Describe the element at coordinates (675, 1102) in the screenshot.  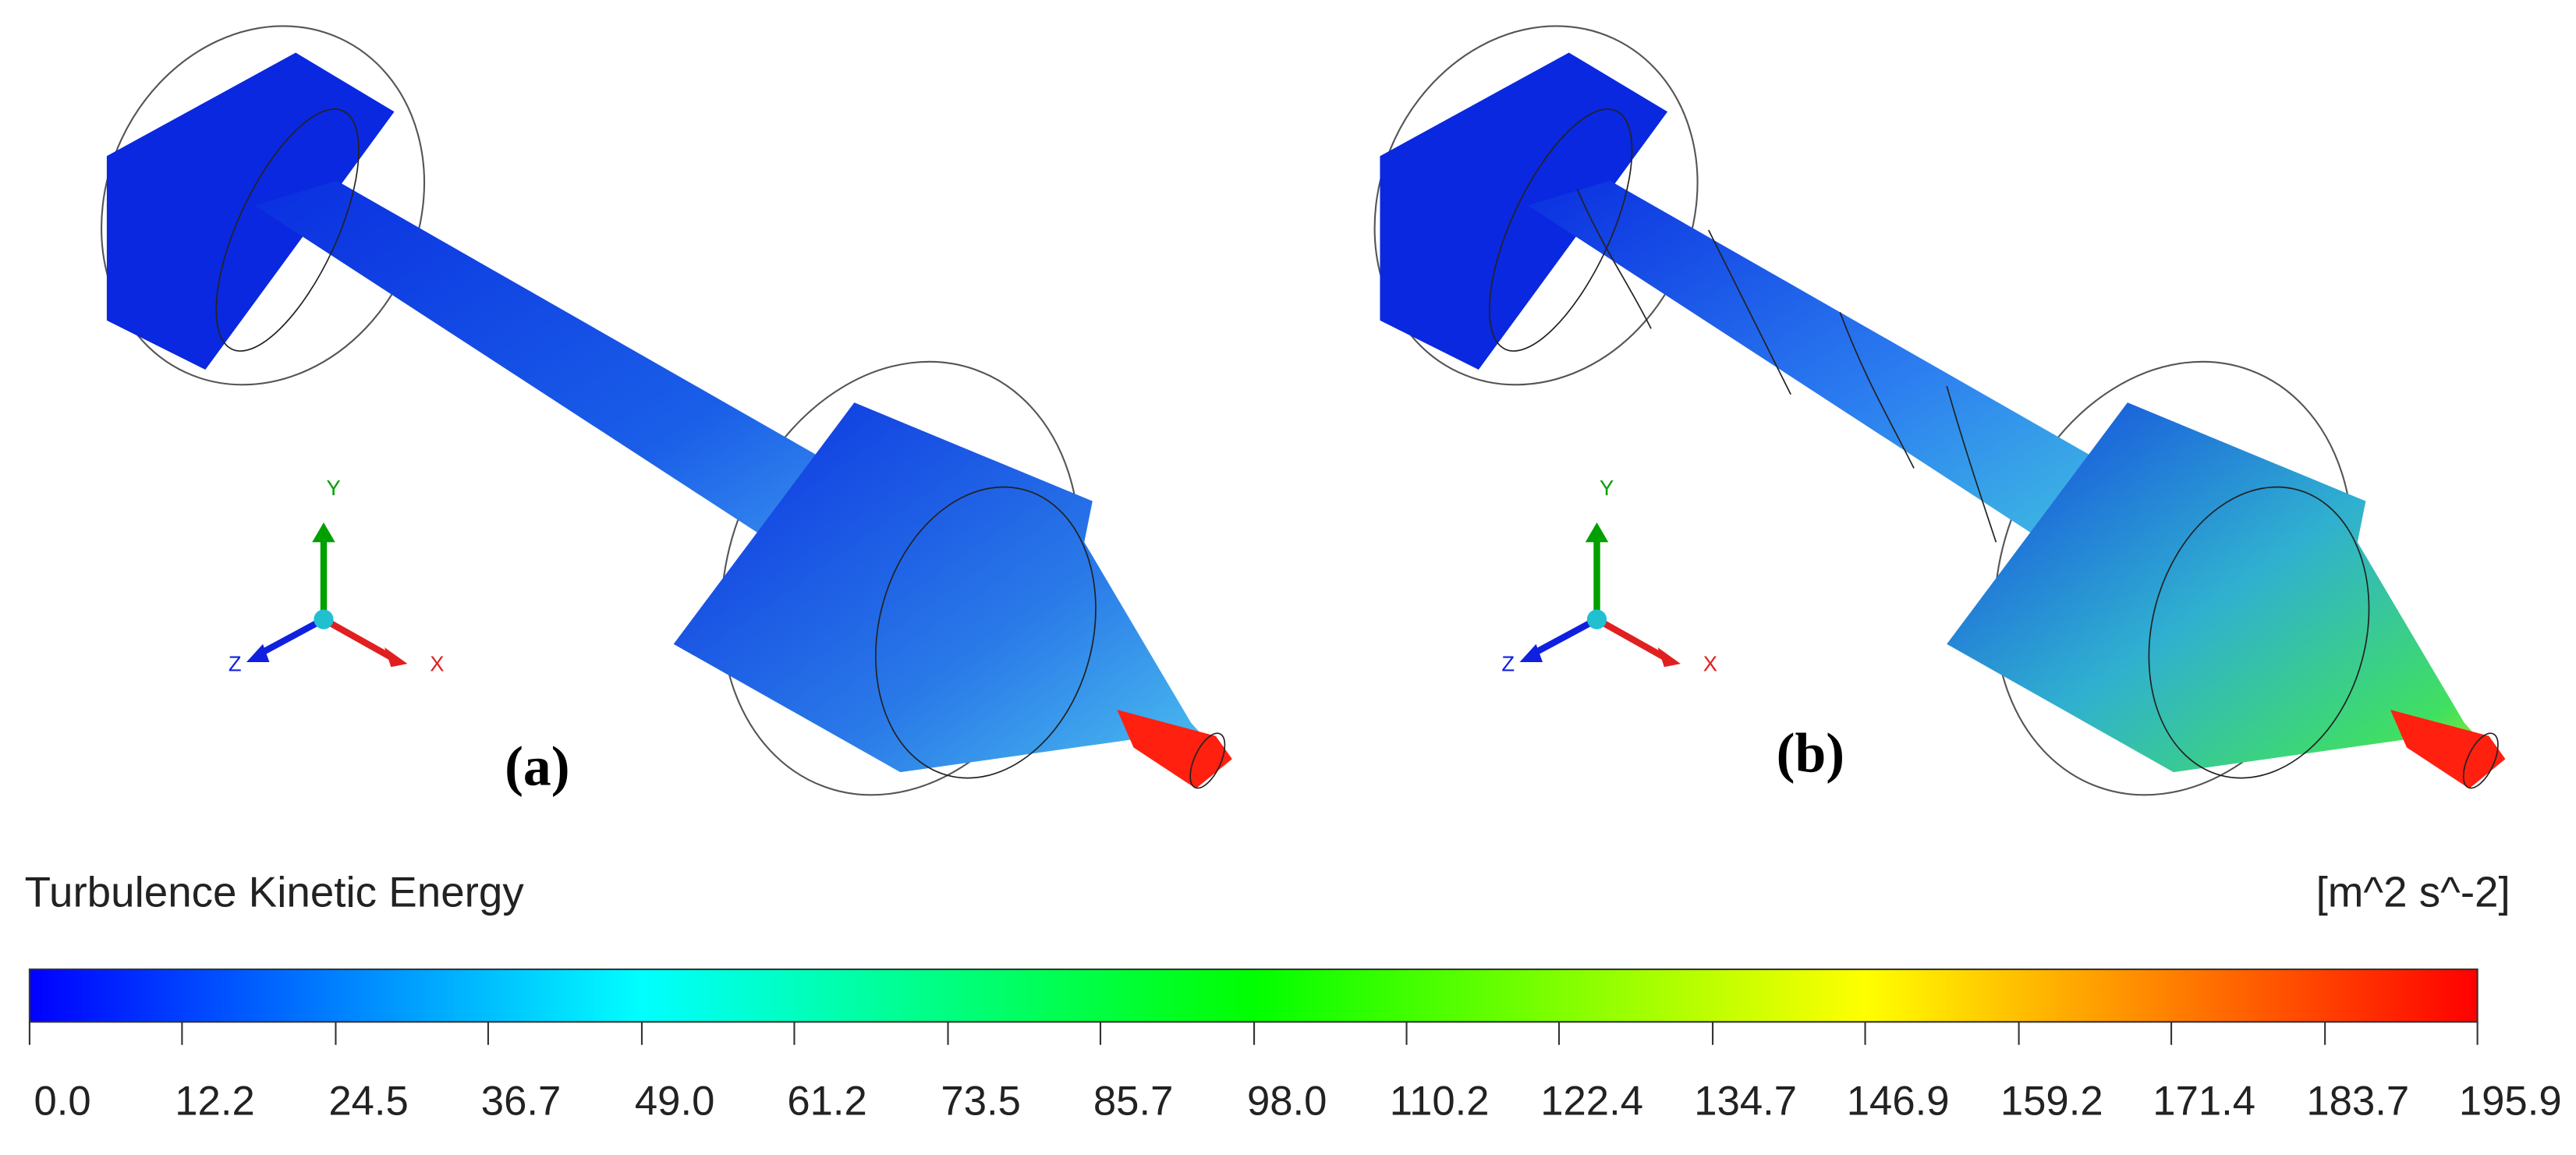
I see `tick-label: 49.0` at that location.